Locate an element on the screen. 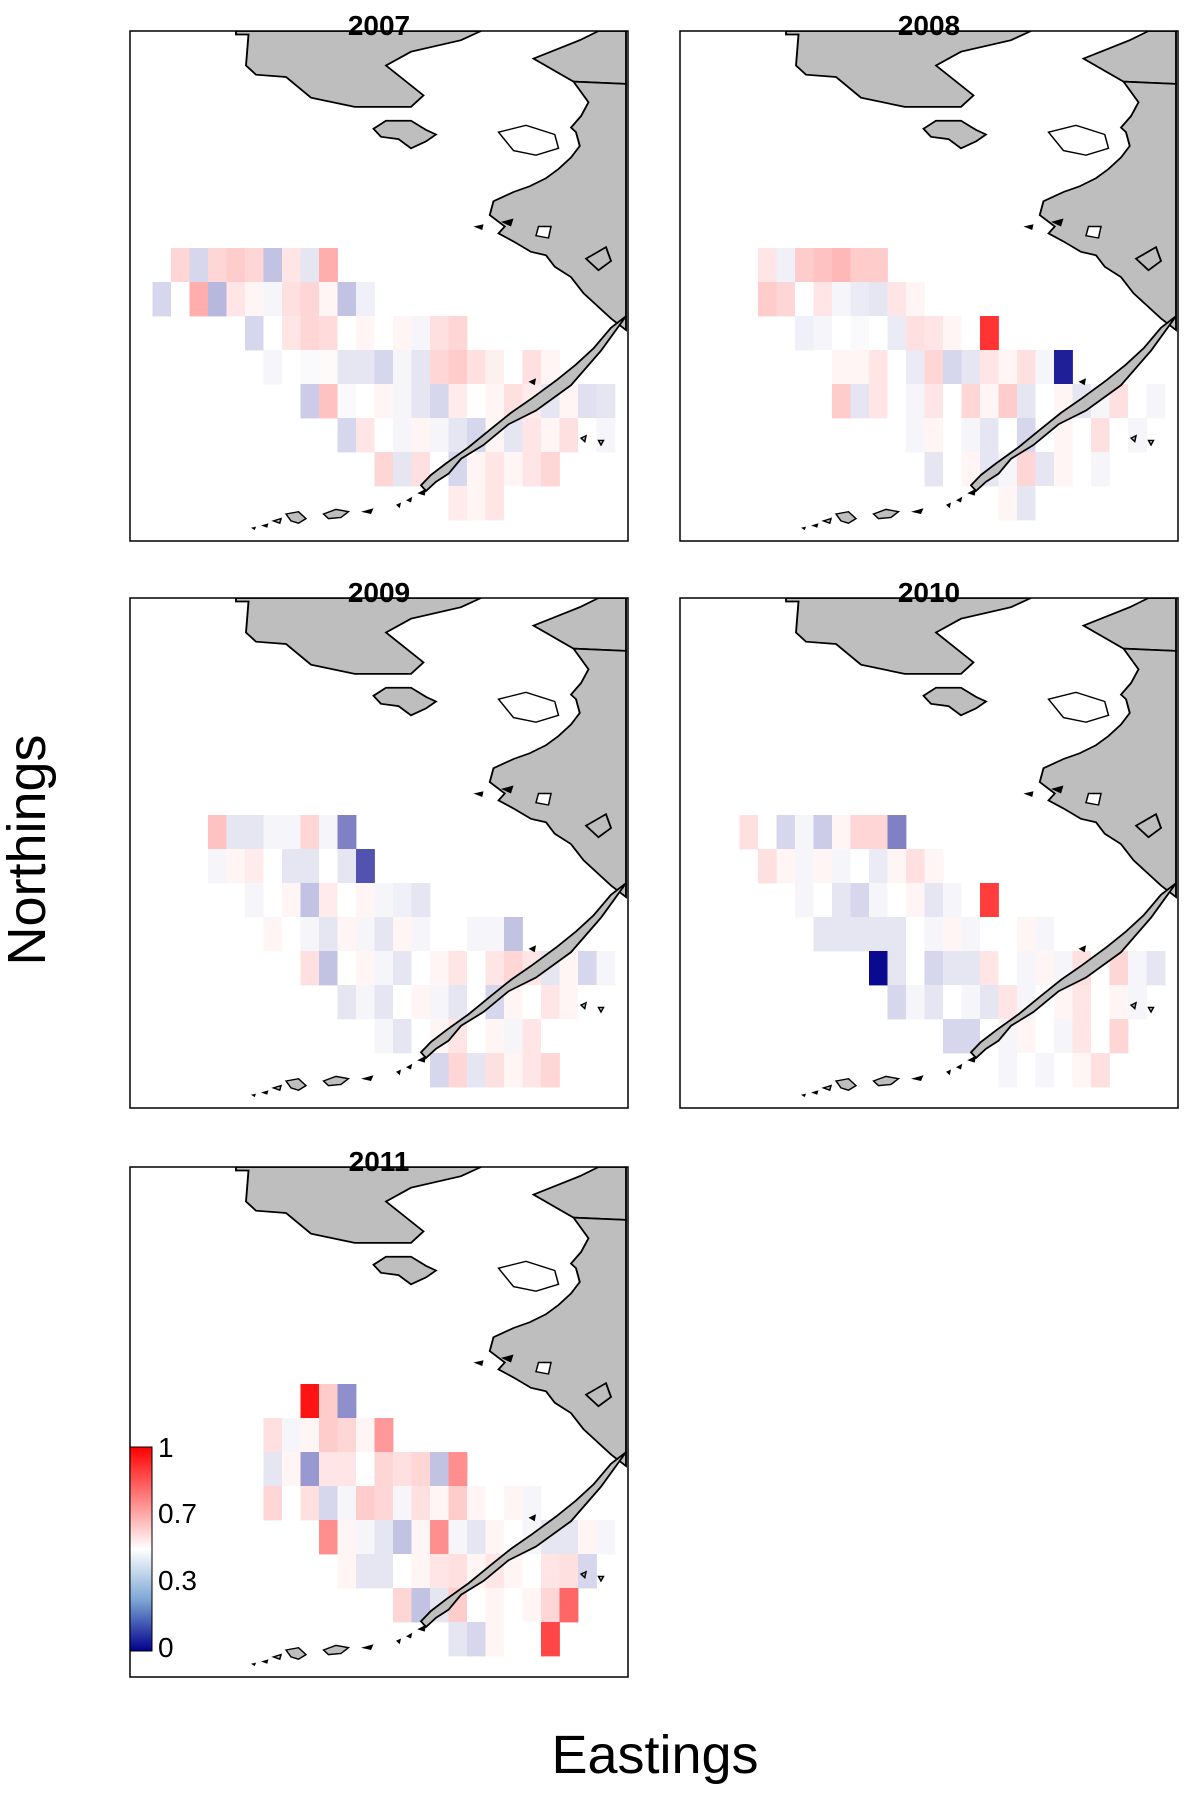 The image size is (1200, 1800). panel-title: 2011 is located at coordinates (379, 1161).